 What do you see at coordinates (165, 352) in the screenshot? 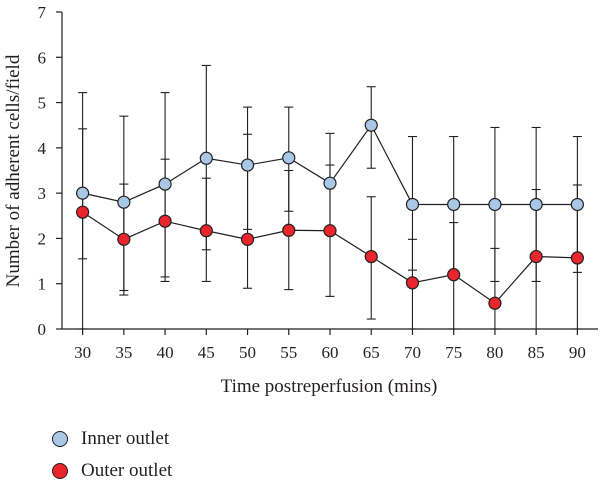
I see `x-tick-label: 40` at bounding box center [165, 352].